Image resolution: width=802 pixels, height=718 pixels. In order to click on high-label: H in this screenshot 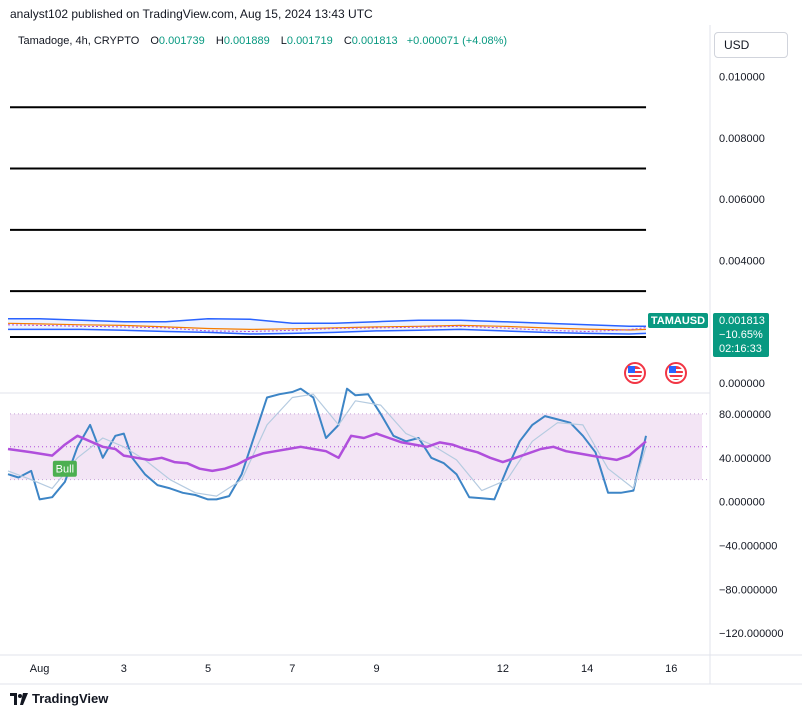, I will do `click(219, 41)`.